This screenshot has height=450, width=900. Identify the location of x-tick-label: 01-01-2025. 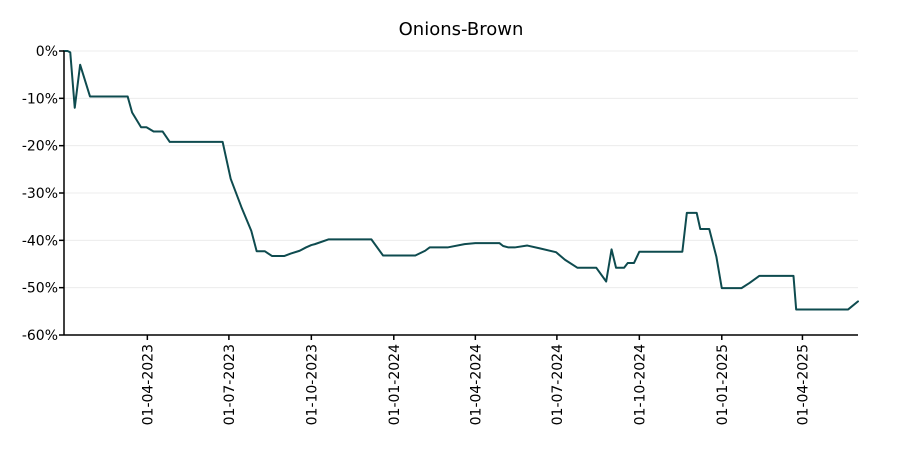
(723, 384).